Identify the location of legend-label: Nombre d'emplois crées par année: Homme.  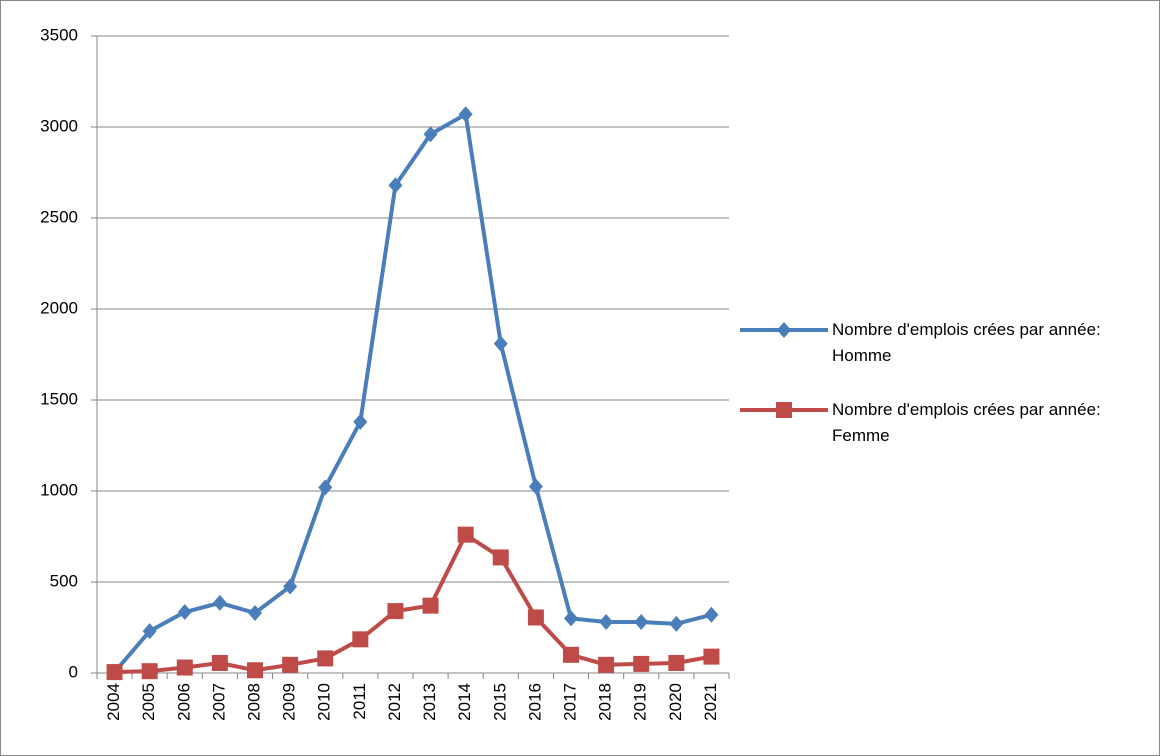
(966, 342).